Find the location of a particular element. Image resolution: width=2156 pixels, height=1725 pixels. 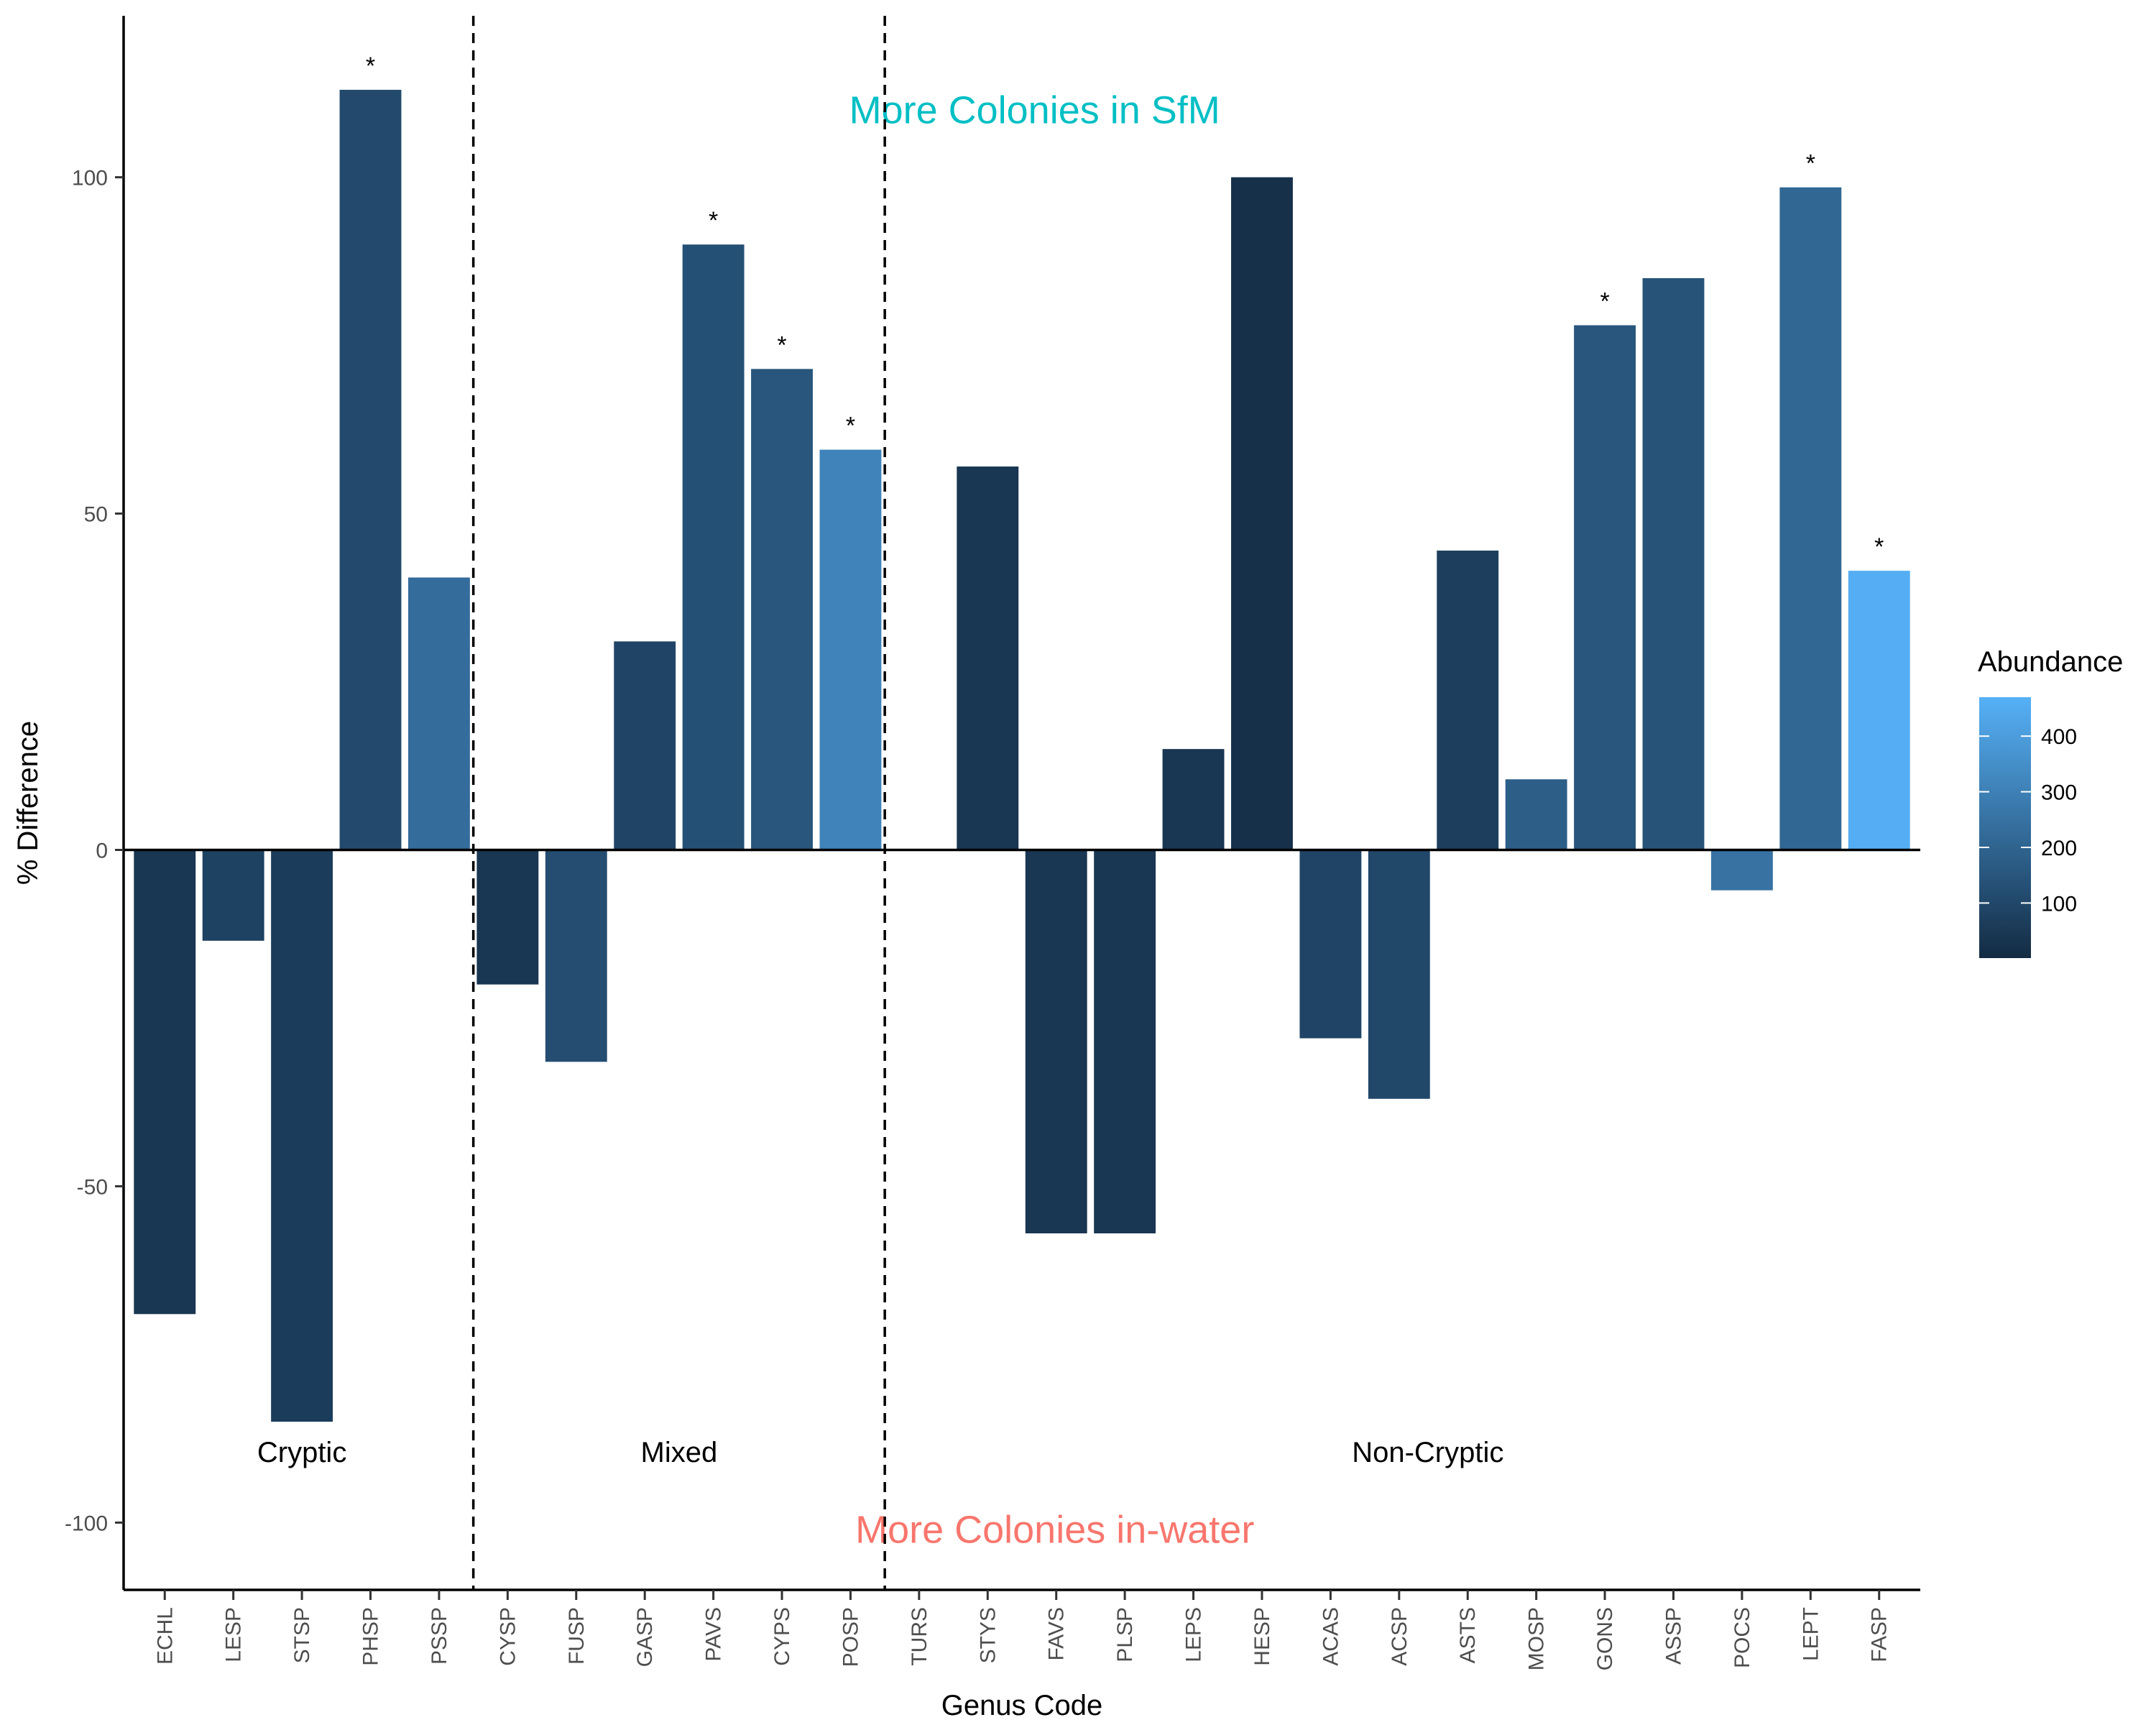

bar-plsp is located at coordinates (1125, 1041).